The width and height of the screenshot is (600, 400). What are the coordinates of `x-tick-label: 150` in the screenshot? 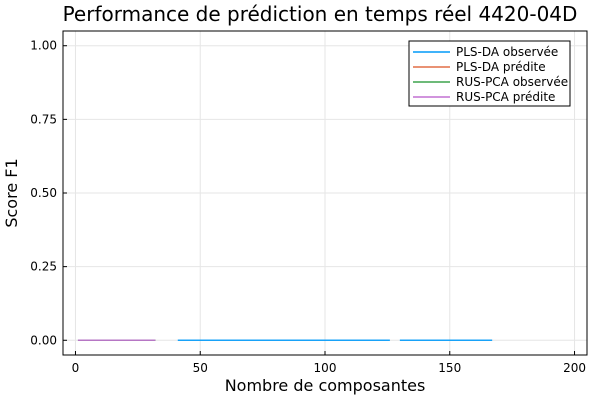 It's located at (449, 368).